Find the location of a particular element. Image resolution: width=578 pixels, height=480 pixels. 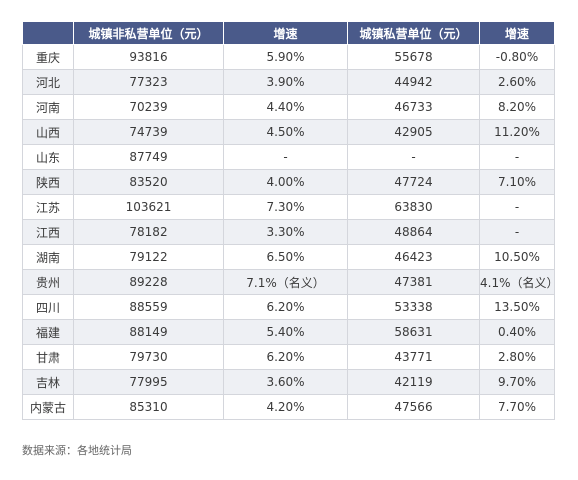

cell-non-private-growth: 5.90% is located at coordinates (285, 57).